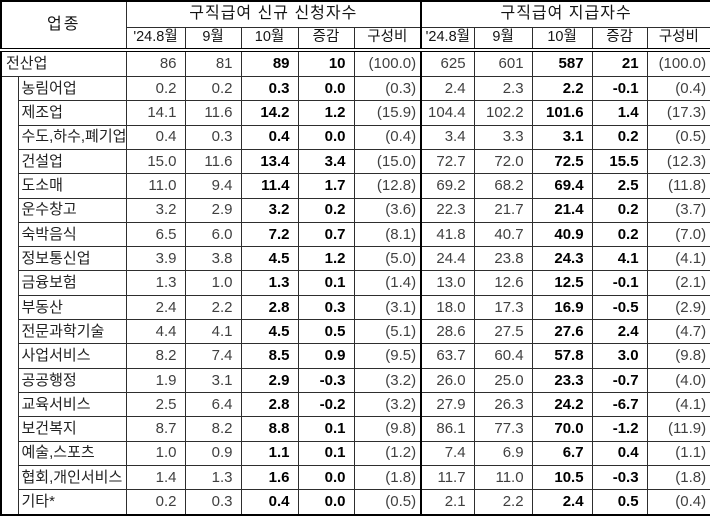 Image resolution: width=710 pixels, height=516 pixels. Describe the element at coordinates (447, 39) in the screenshot. I see `col-header-aug: '24.8월` at that location.